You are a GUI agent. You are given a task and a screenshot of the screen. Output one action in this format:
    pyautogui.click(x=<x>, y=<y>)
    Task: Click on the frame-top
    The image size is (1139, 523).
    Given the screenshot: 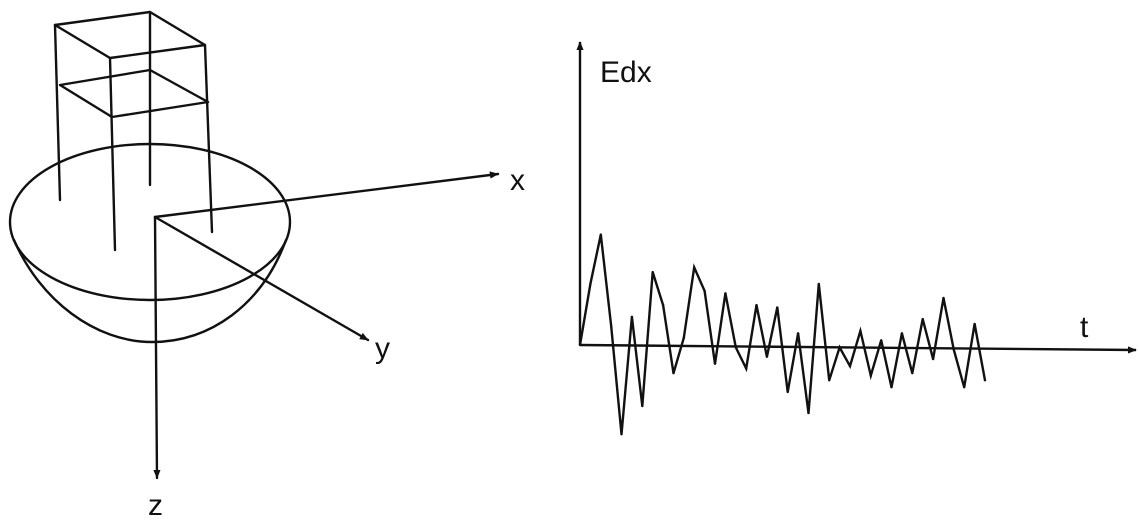 What is the action you would take?
    pyautogui.click(x=130, y=35)
    